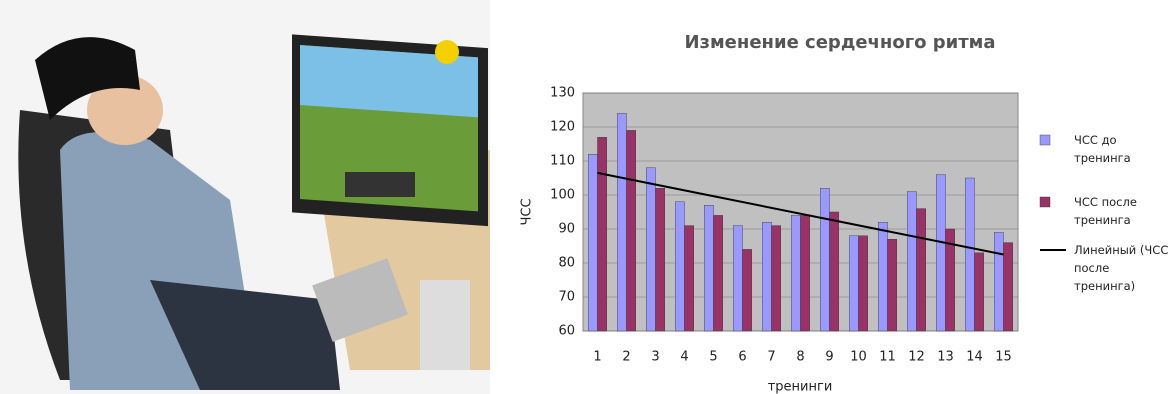 The width and height of the screenshot is (1175, 394). What do you see at coordinates (566, 229) in the screenshot?
I see `y-tick-label: 90` at bounding box center [566, 229].